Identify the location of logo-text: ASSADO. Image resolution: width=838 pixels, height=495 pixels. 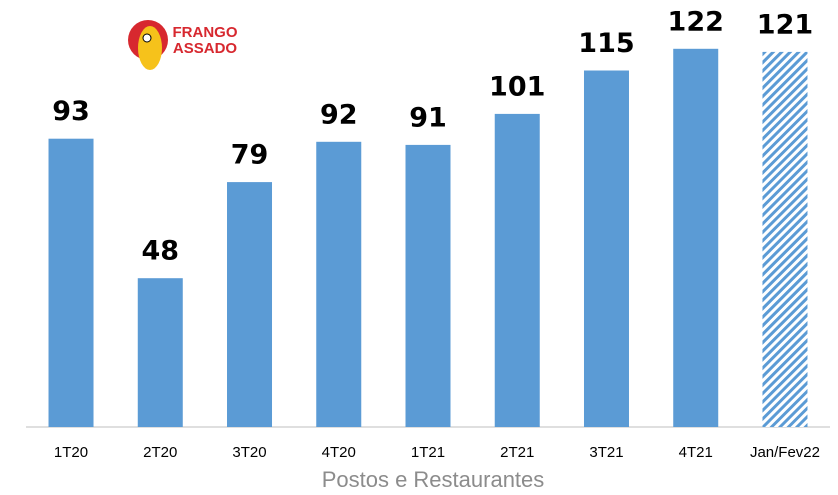
(205, 48).